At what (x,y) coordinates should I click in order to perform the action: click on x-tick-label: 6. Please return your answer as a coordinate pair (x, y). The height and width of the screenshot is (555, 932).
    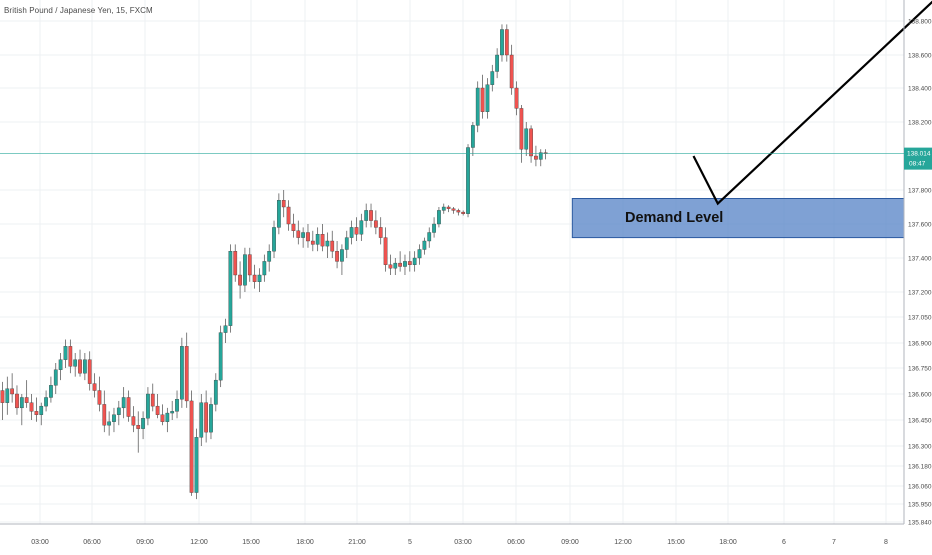
    Looking at the image, I should click on (784, 542).